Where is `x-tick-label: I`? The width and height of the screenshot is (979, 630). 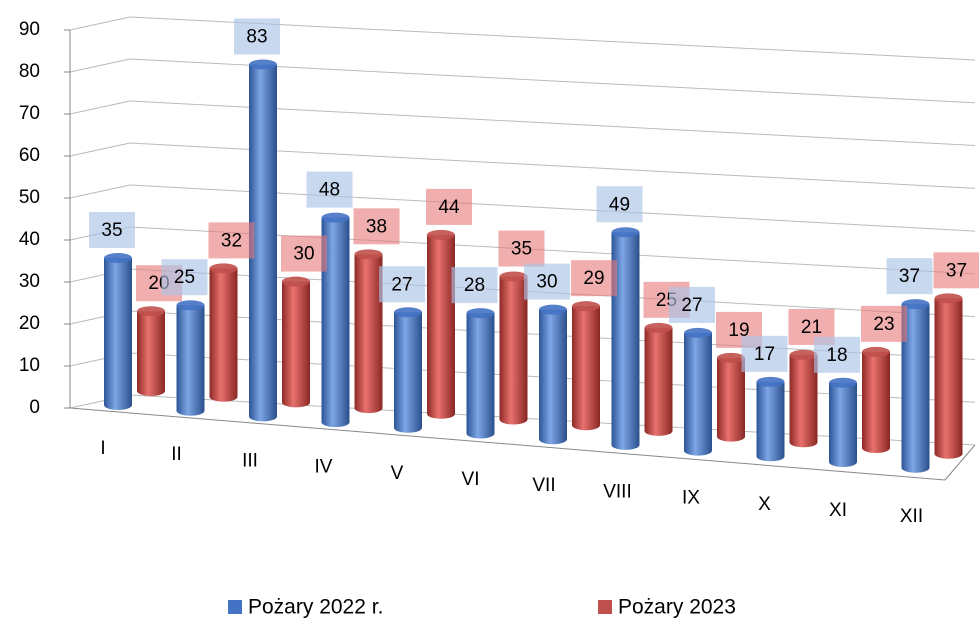 x-tick-label: I is located at coordinates (102, 448).